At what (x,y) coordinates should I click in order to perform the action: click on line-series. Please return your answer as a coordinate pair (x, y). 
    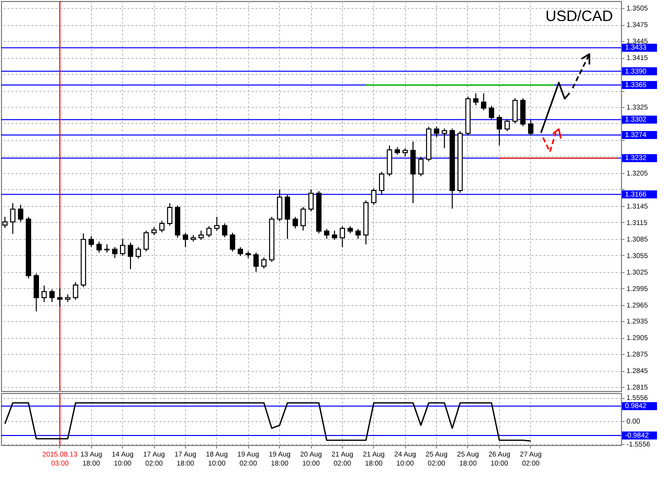
    Looking at the image, I should click on (268, 422).